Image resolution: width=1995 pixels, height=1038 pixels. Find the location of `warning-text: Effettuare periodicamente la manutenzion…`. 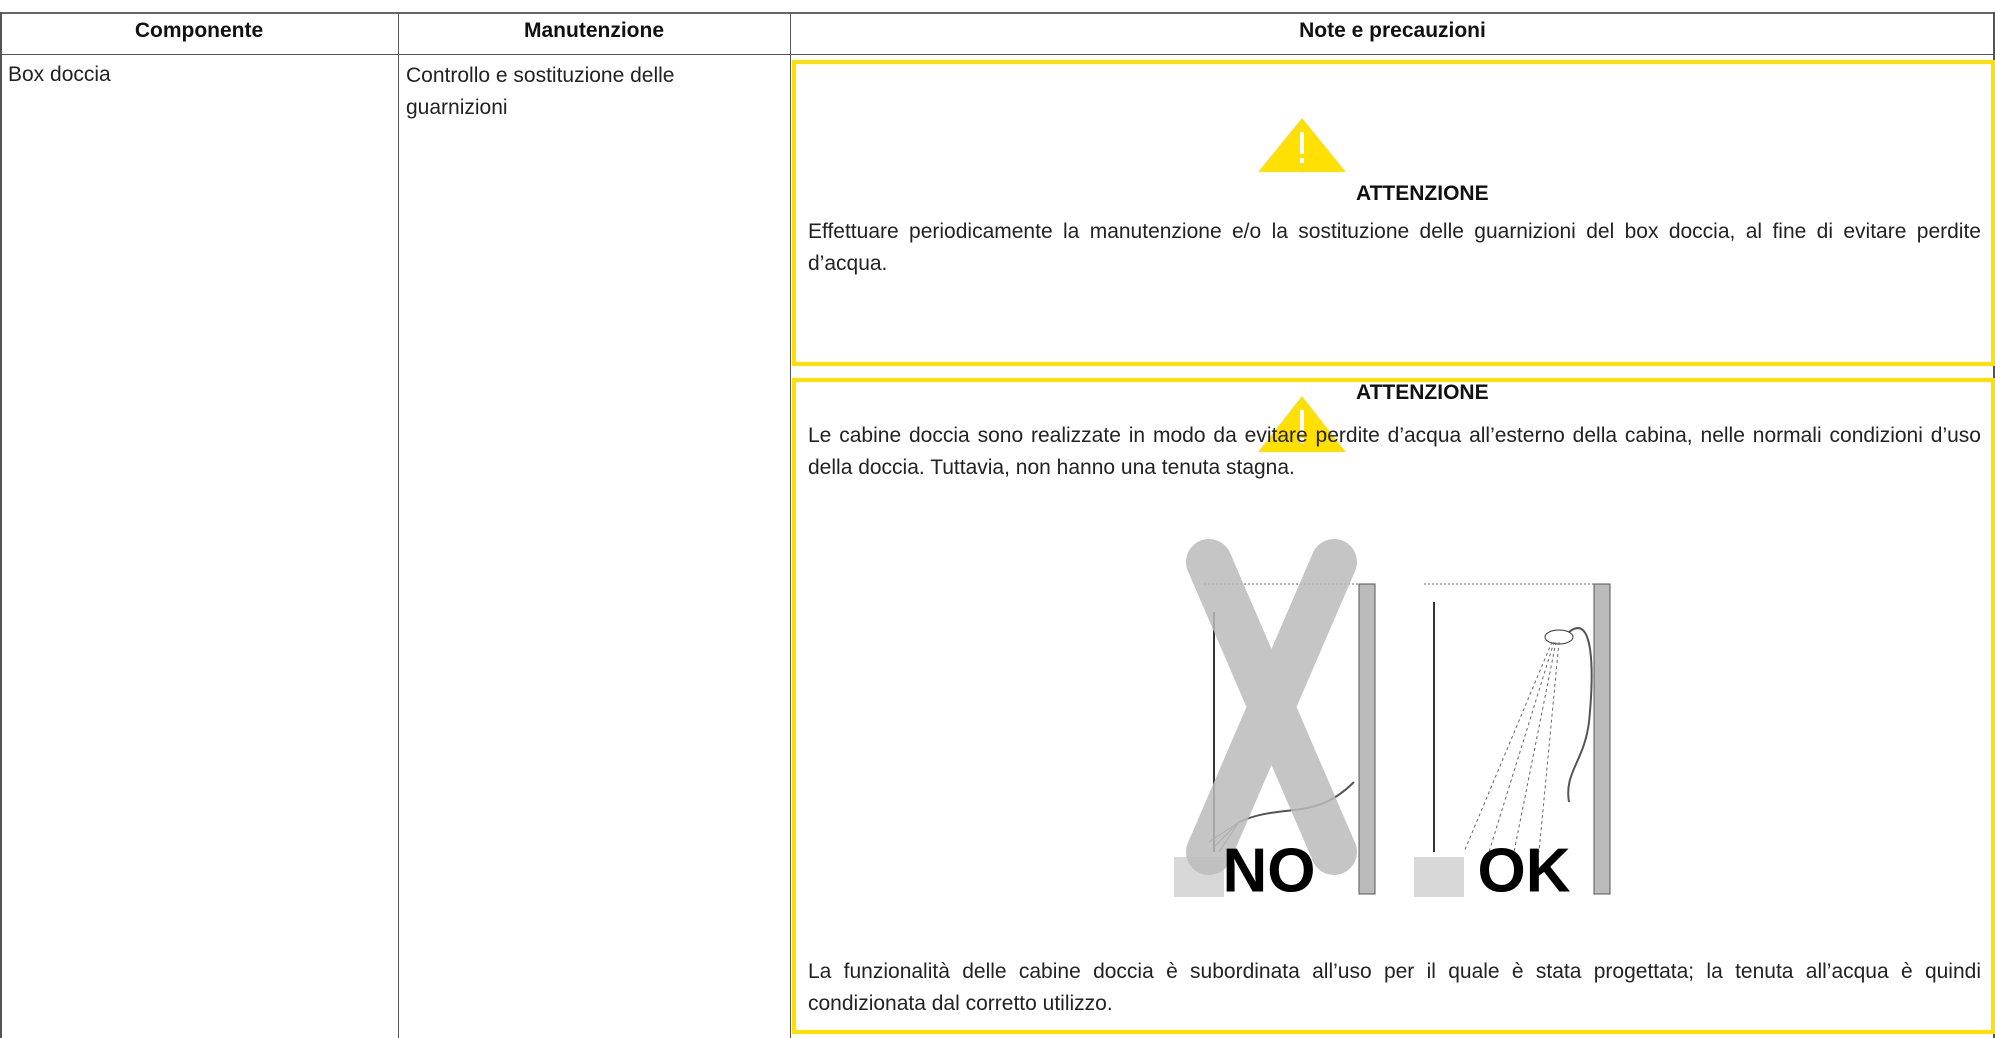

warning-text: Effettuare periodicamente la manutenzion… is located at coordinates (1394, 247).